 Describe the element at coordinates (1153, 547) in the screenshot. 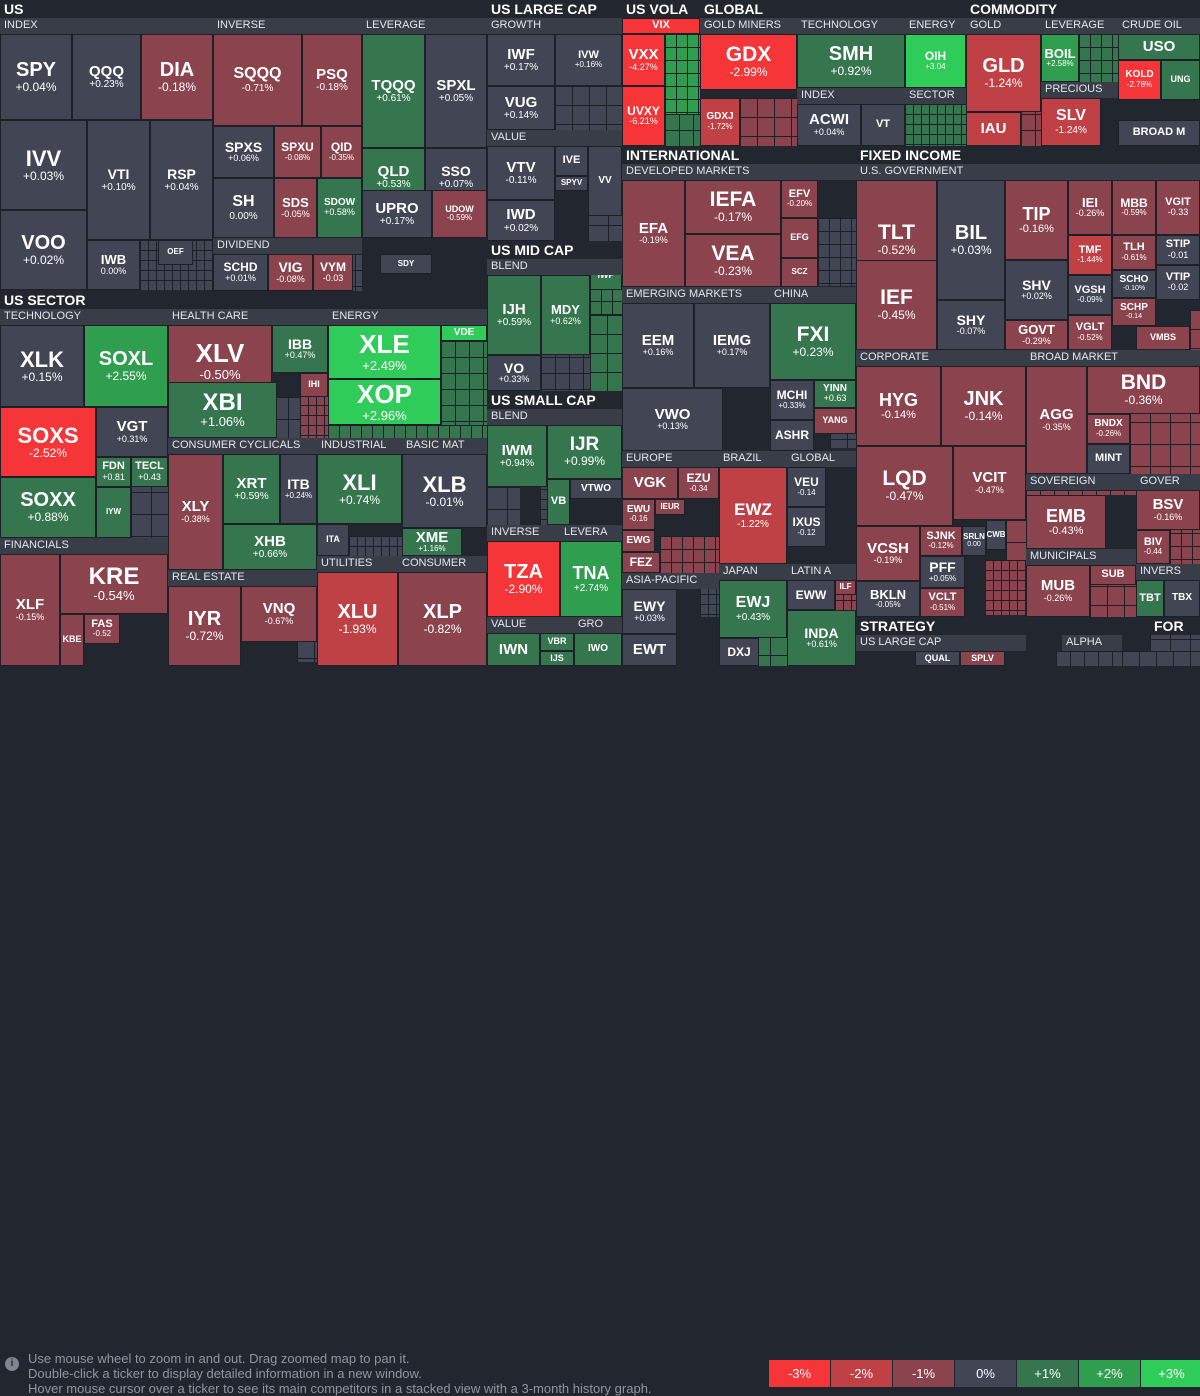

I see `ticker-tile-biv: BIV -0.44` at that location.